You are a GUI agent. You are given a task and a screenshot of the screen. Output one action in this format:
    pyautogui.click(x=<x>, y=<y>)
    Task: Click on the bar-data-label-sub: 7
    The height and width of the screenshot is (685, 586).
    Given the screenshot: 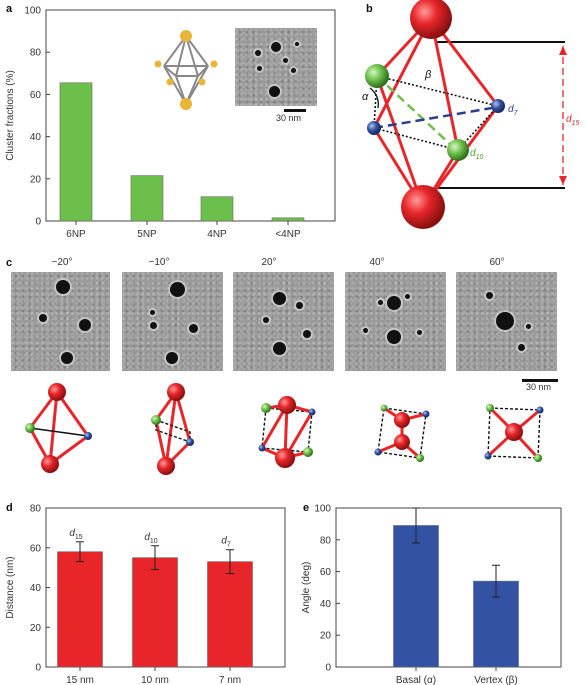 What is the action you would take?
    pyautogui.click(x=229, y=545)
    